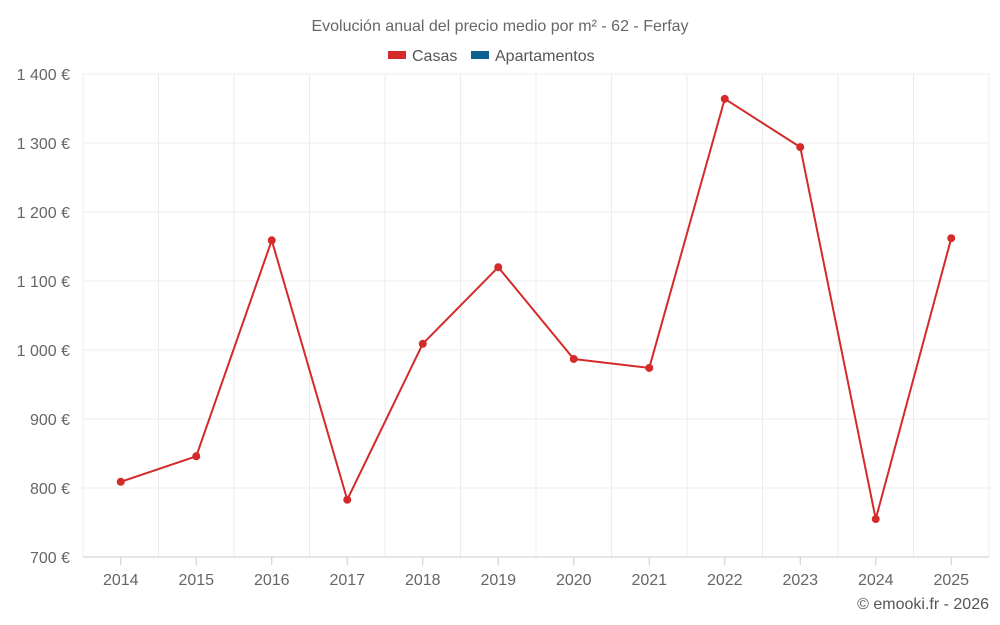  Describe the element at coordinates (43, 144) in the screenshot. I see `y-tick-label: 1 300 €` at that location.